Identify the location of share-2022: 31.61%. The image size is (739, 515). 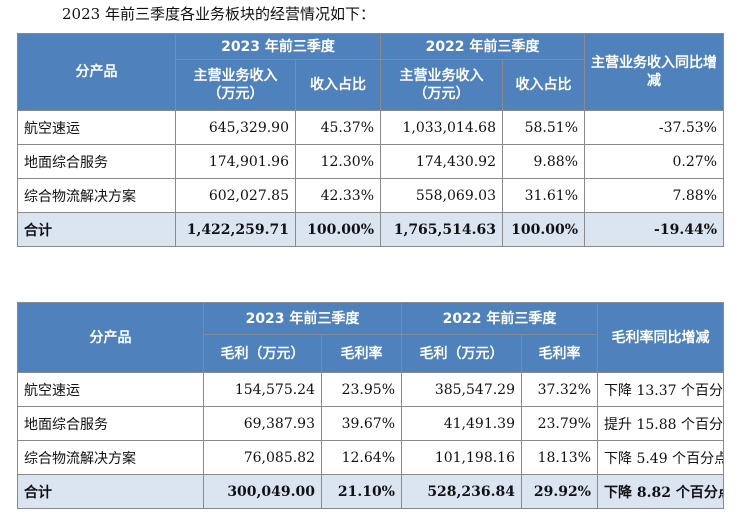
(543, 195).